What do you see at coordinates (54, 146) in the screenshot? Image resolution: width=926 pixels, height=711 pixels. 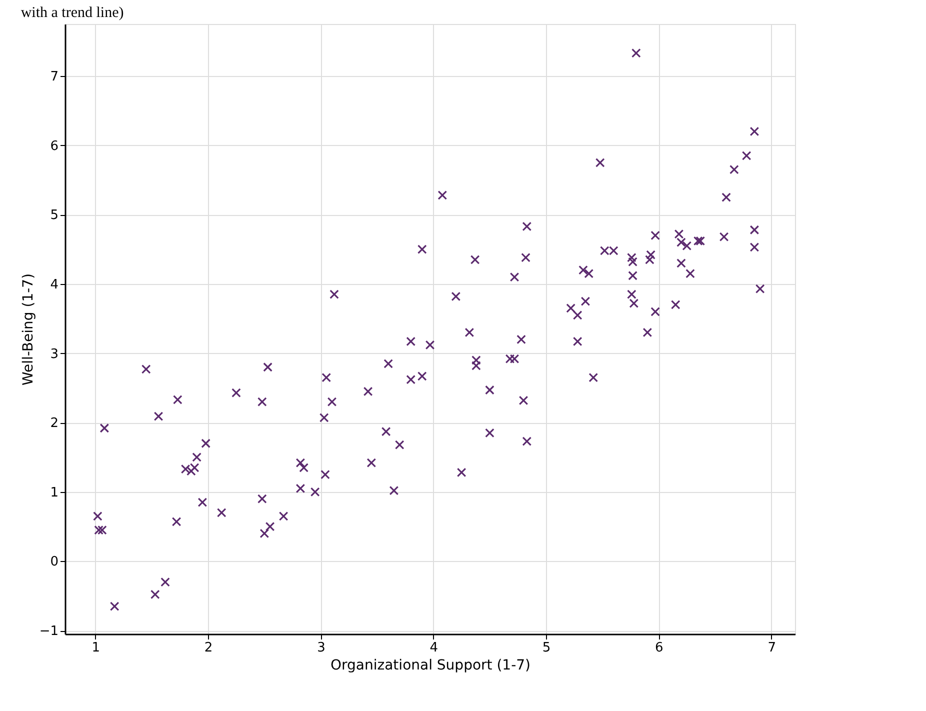 I see `y-tick-label: 6` at bounding box center [54, 146].